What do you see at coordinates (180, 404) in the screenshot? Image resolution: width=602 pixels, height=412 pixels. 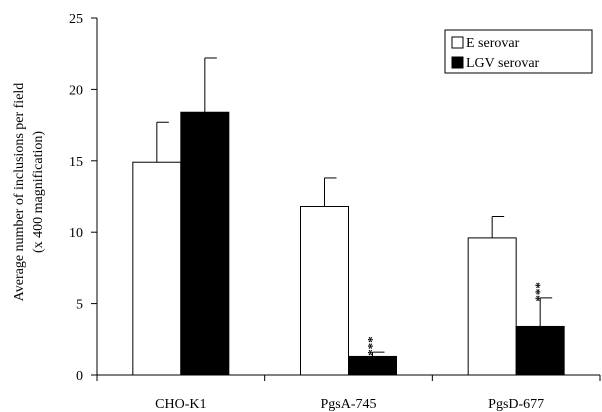 I see `category-label: CHO-K1` at bounding box center [180, 404].